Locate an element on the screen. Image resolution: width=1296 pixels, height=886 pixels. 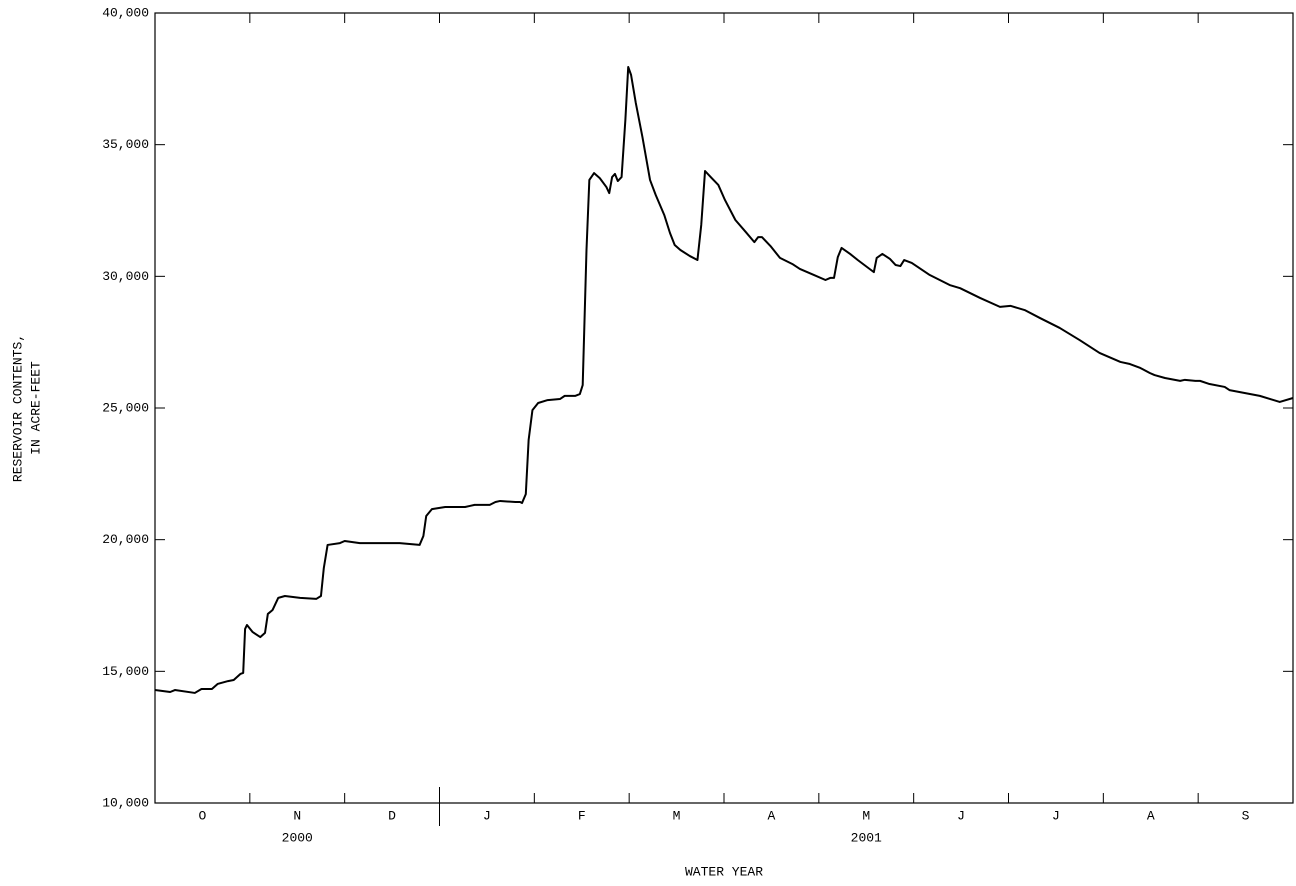
x-tick-label: S is located at coordinates (1246, 815).